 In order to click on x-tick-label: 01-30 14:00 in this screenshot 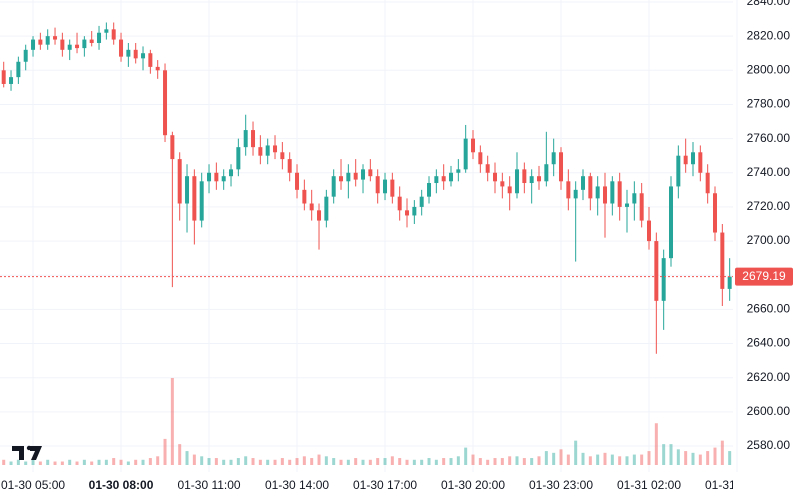, I will do `click(297, 485)`.